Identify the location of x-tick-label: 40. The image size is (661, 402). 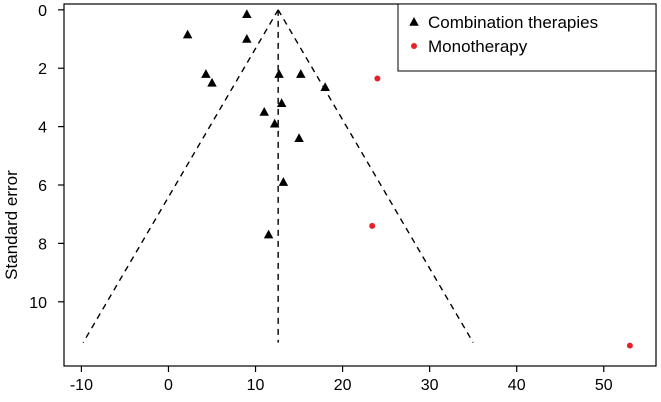
(517, 385).